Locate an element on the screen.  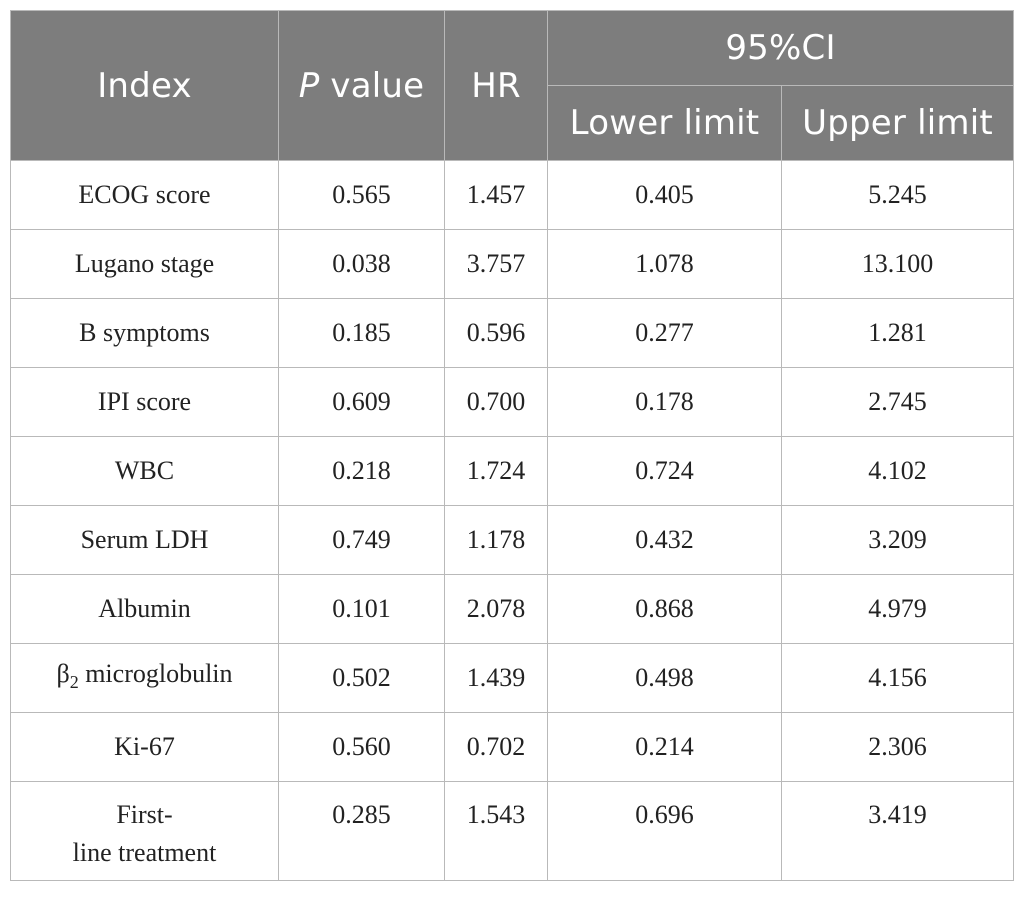
cell-lower-limit: 0.724 is located at coordinates (664, 471).